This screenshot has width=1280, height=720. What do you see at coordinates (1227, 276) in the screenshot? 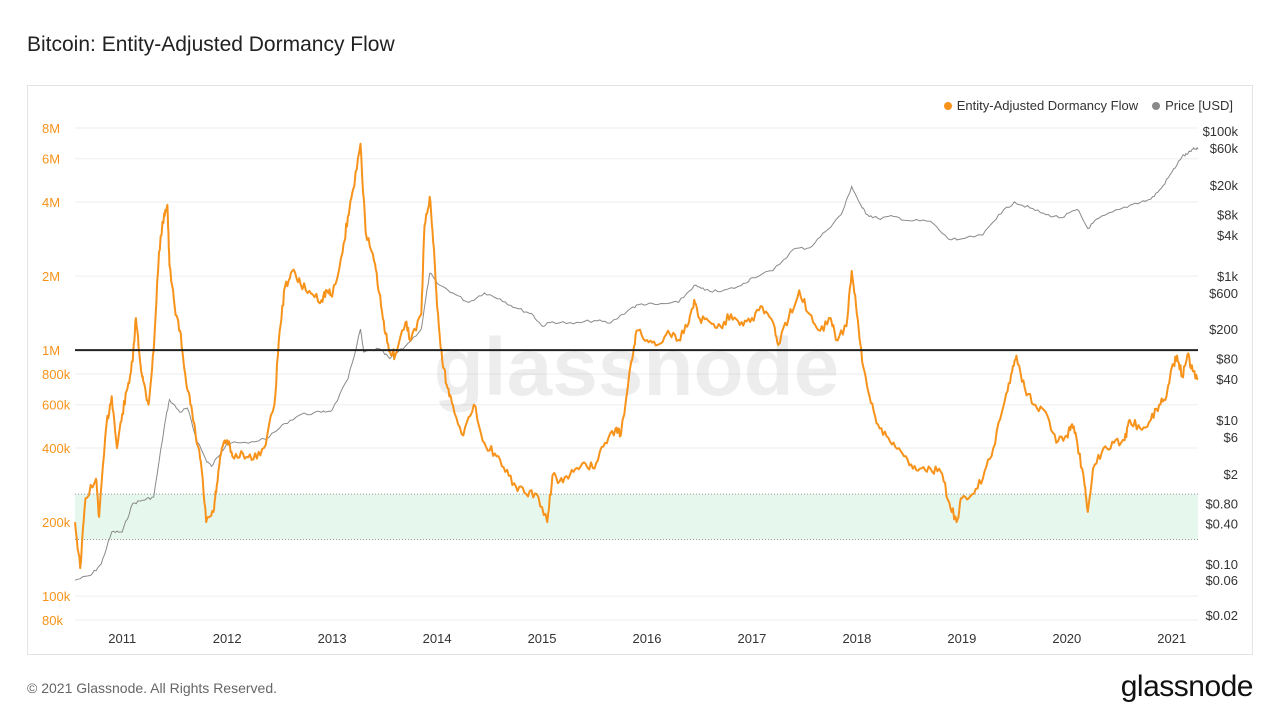
I see `right-tick-label-5: $1k` at bounding box center [1227, 276].